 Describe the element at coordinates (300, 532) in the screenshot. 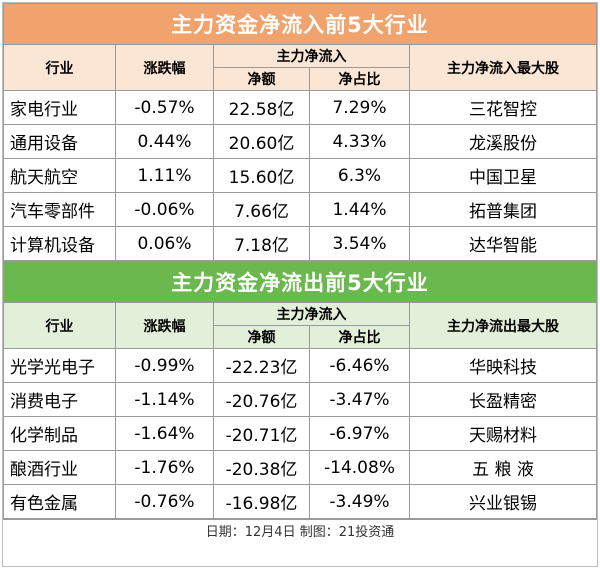

I see `footer-credit: 日期：12月4日 制图：21投资通` at that location.